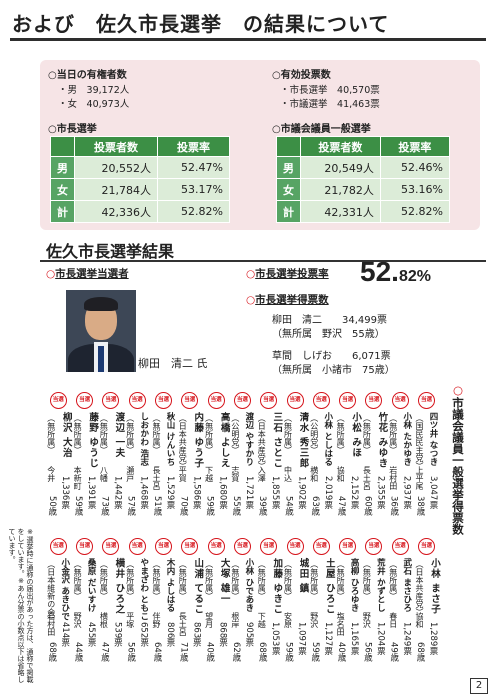  What do you see at coordinates (248, 634) in the screenshot?
I see `candidate-votes: 905票` at bounding box center [248, 634].